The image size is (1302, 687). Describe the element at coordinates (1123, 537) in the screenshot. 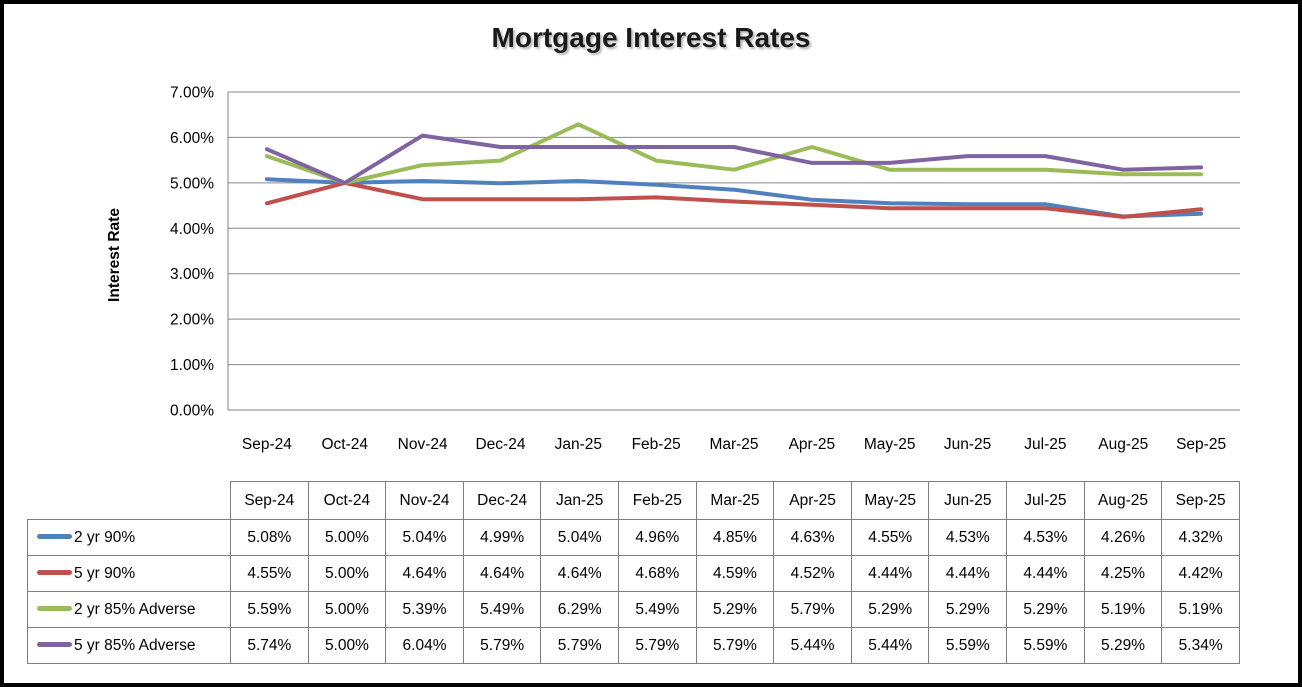

I see `table-value-cell: 4.26%` at that location.